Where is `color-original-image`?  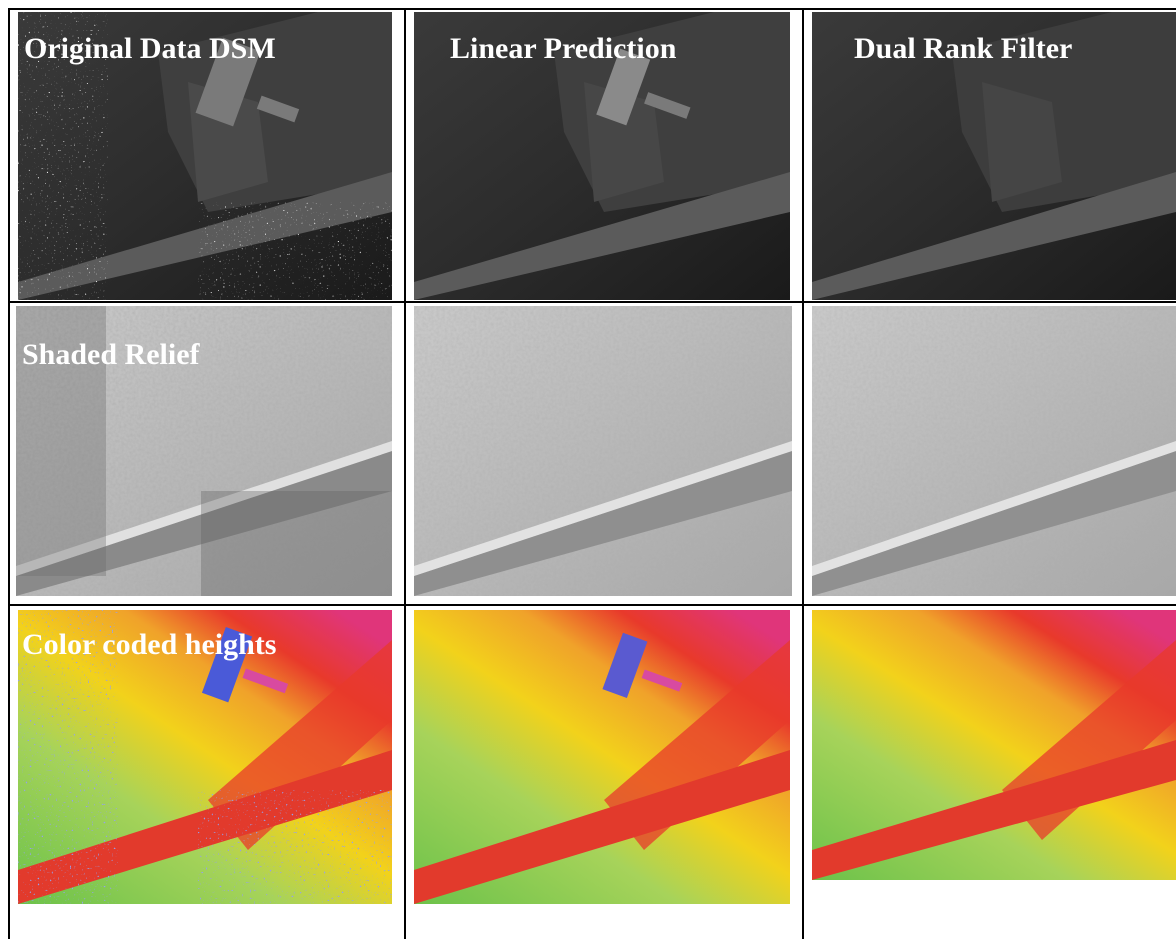 color-original-image is located at coordinates (205, 757).